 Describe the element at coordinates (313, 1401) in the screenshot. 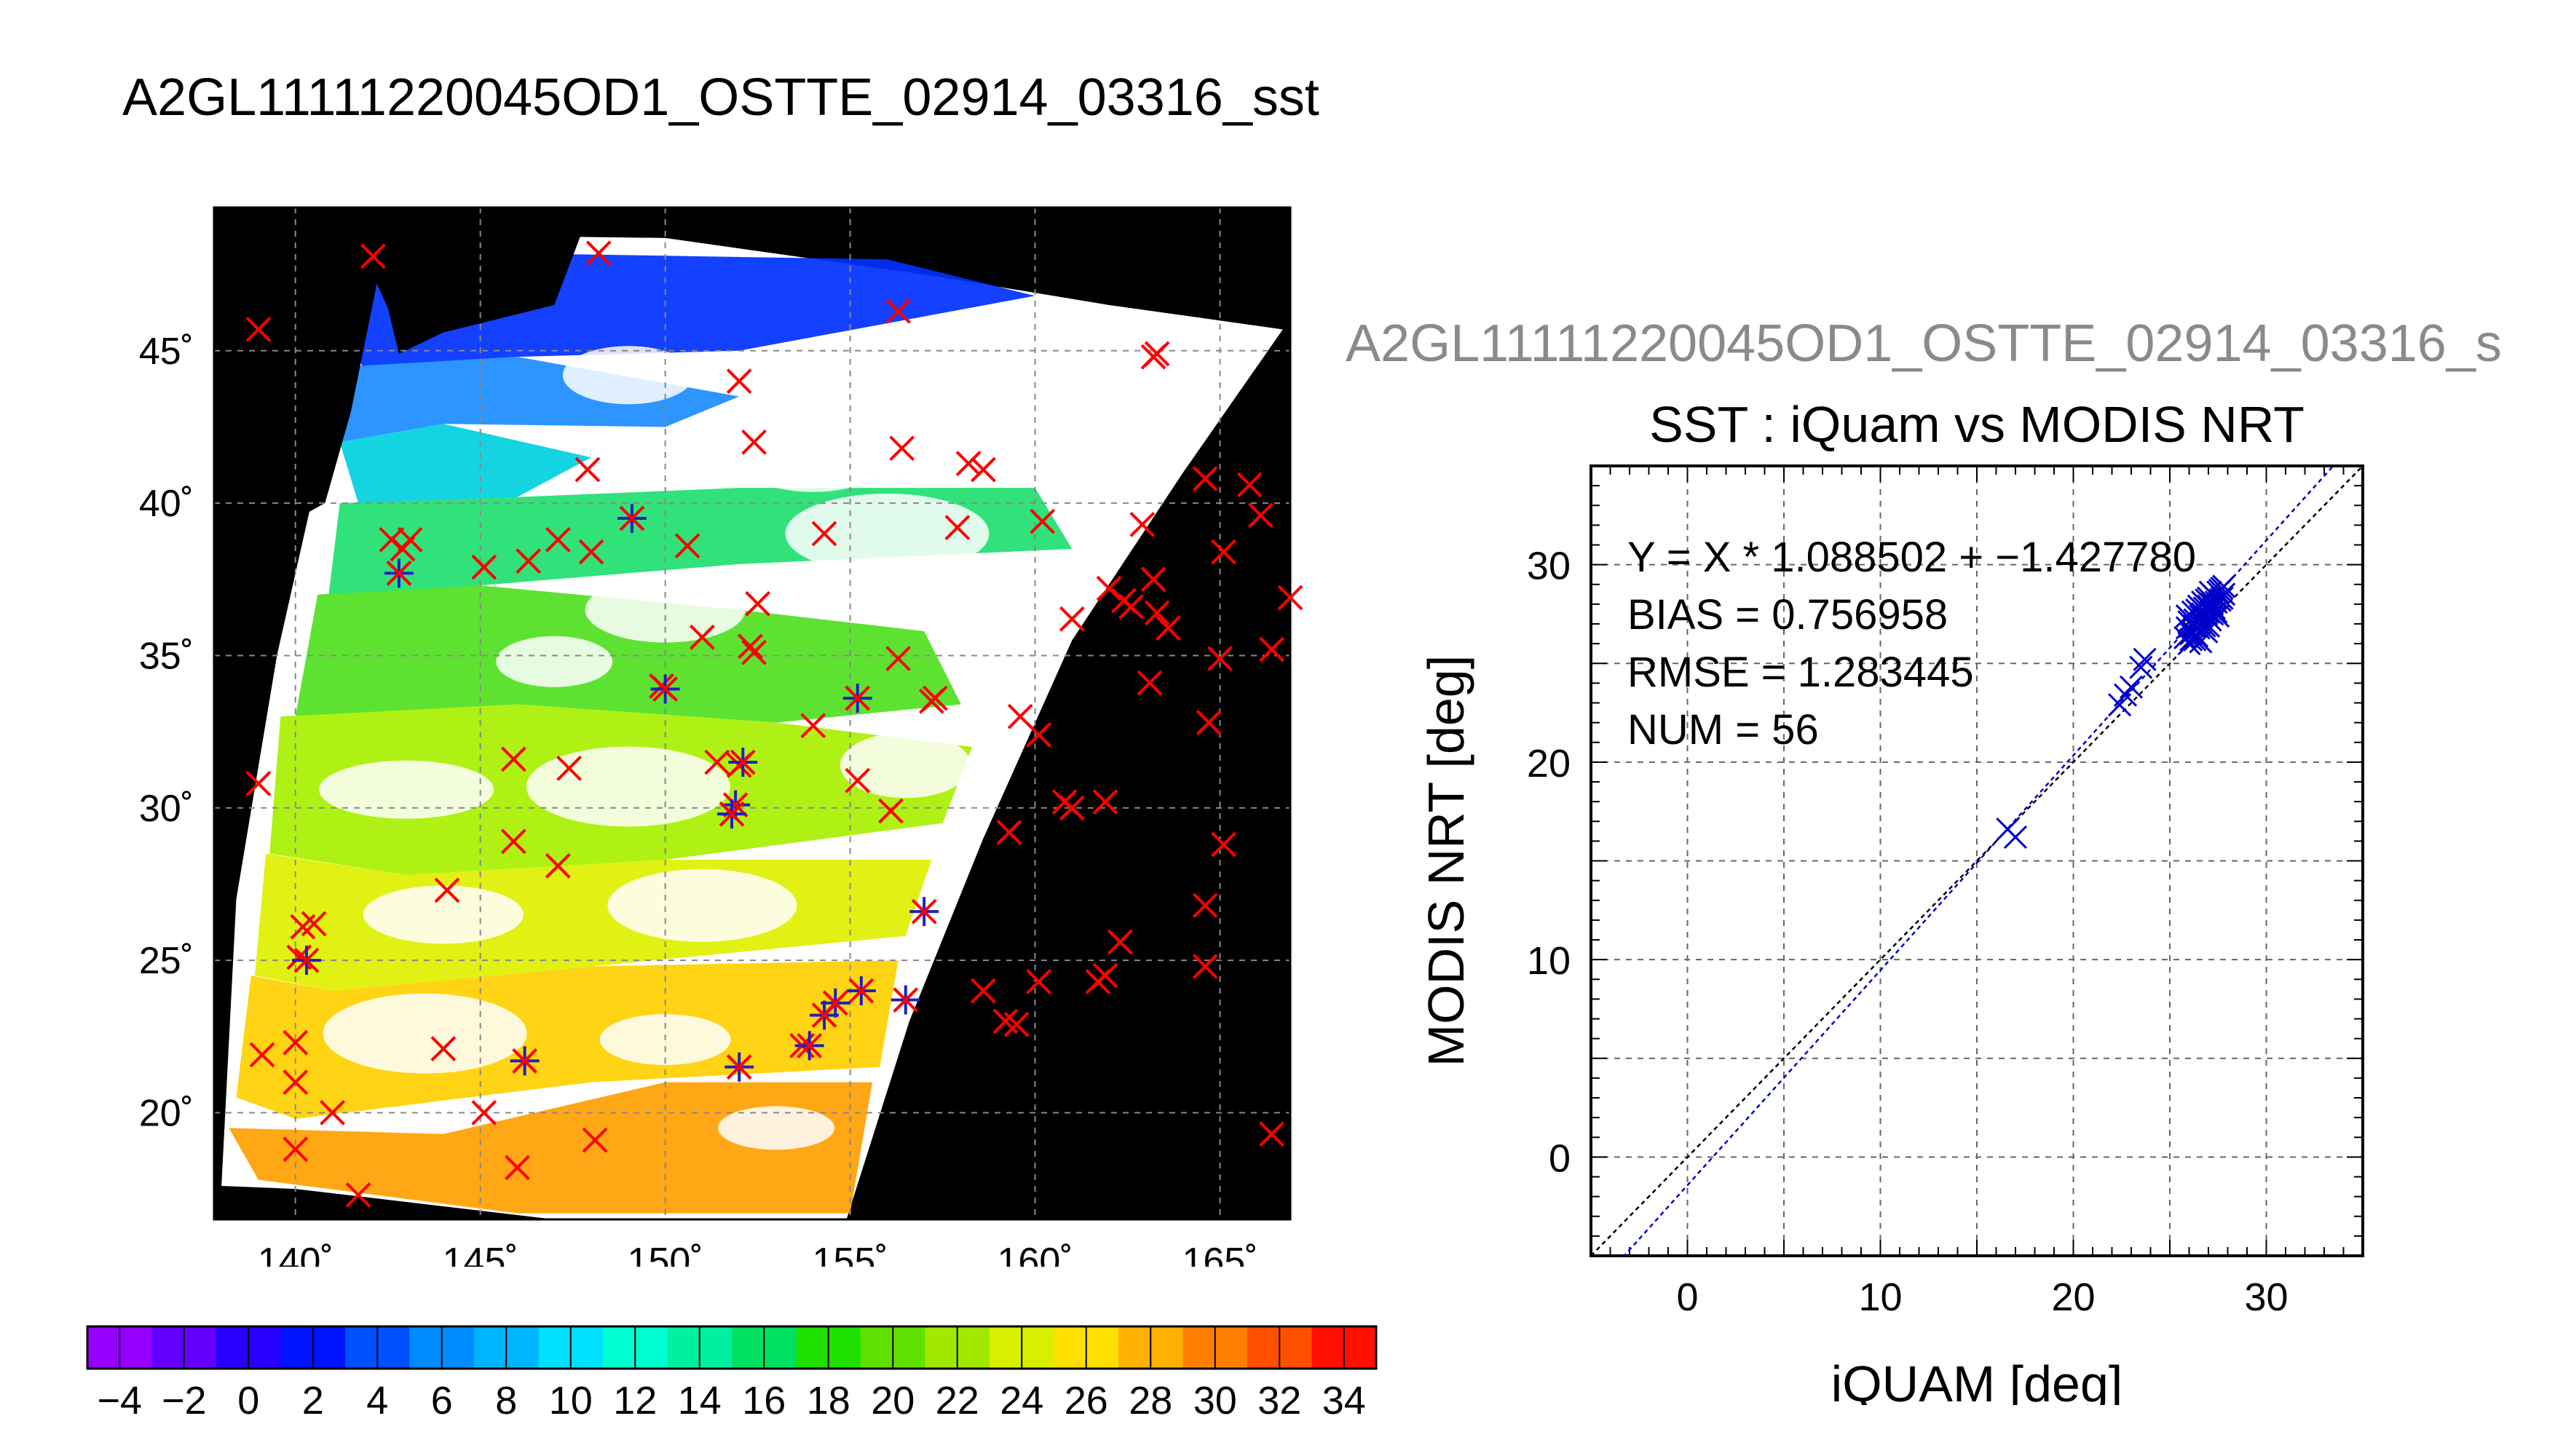

I see `colorbar-tick-label: 2` at that location.